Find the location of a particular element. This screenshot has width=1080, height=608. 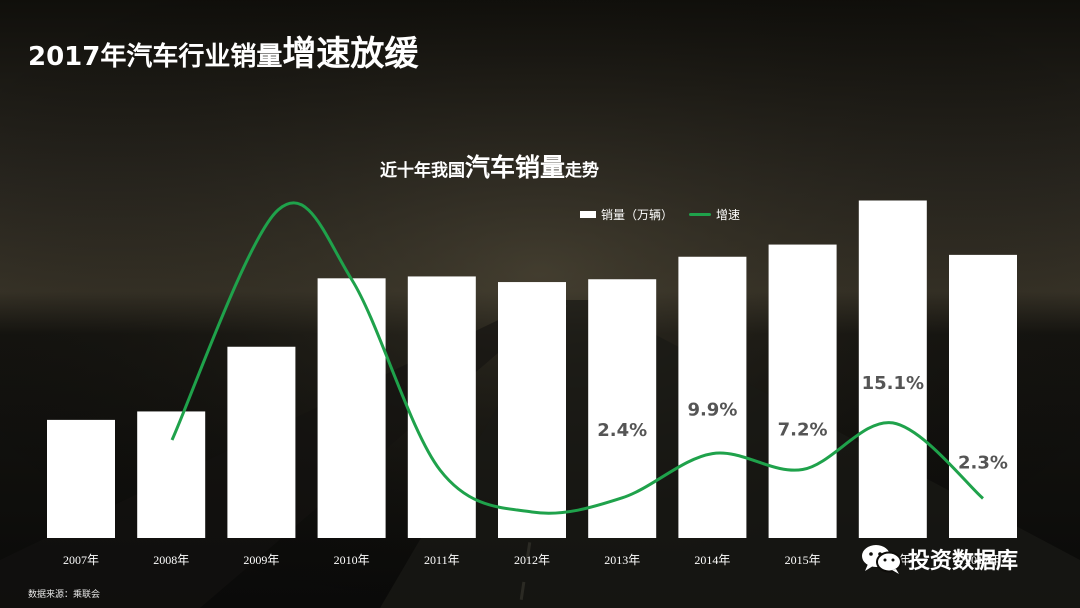

legend-bar-swatch is located at coordinates (588, 214).